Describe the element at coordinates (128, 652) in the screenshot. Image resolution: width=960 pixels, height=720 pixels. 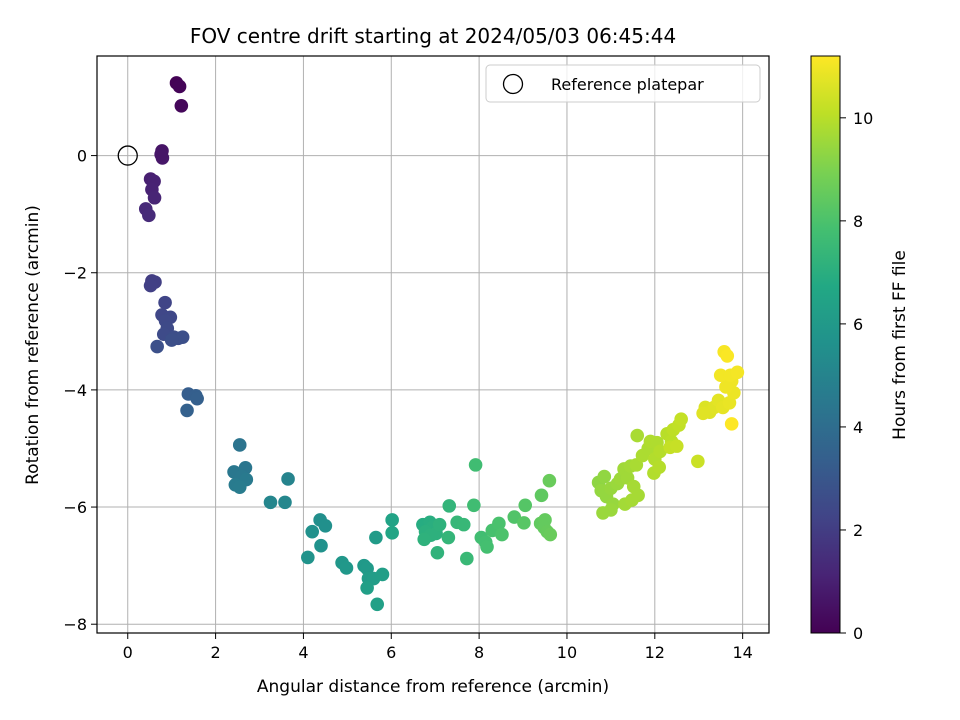
I see `x-tick-label: 0` at that location.